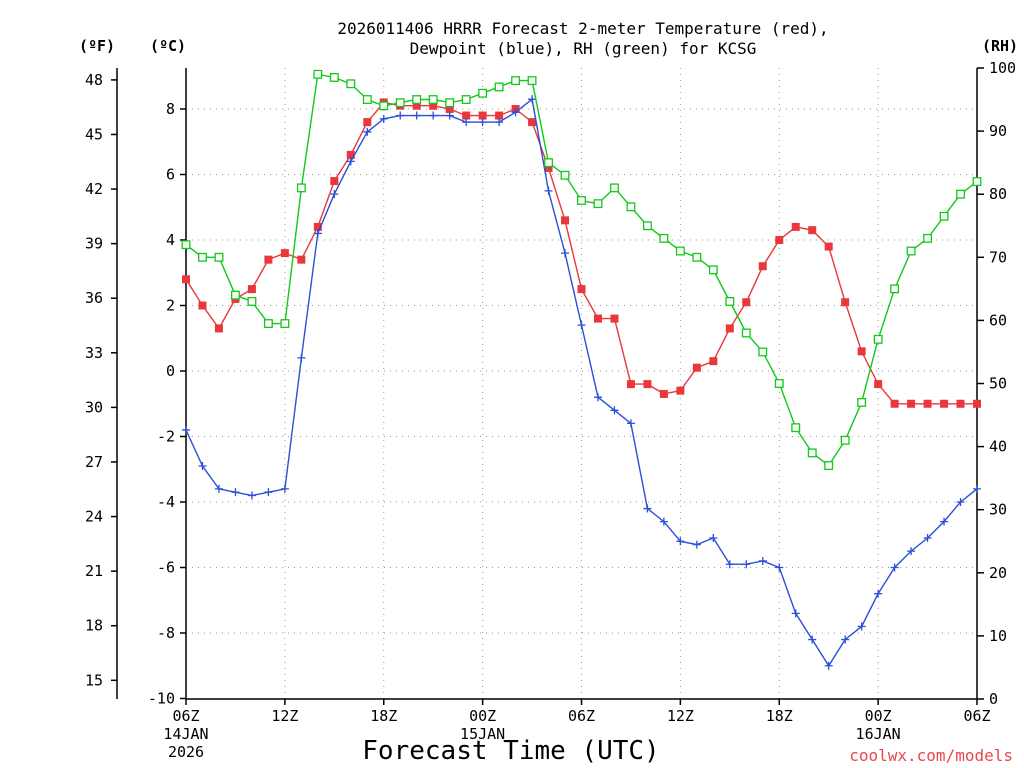  Describe the element at coordinates (94, 517) in the screenshot. I see `f-axis-tick-label: 24` at that location.